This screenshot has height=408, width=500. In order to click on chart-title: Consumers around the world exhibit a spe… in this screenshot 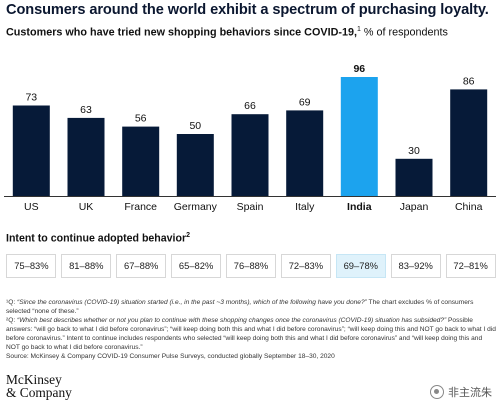, I will do `click(247, 10)`.